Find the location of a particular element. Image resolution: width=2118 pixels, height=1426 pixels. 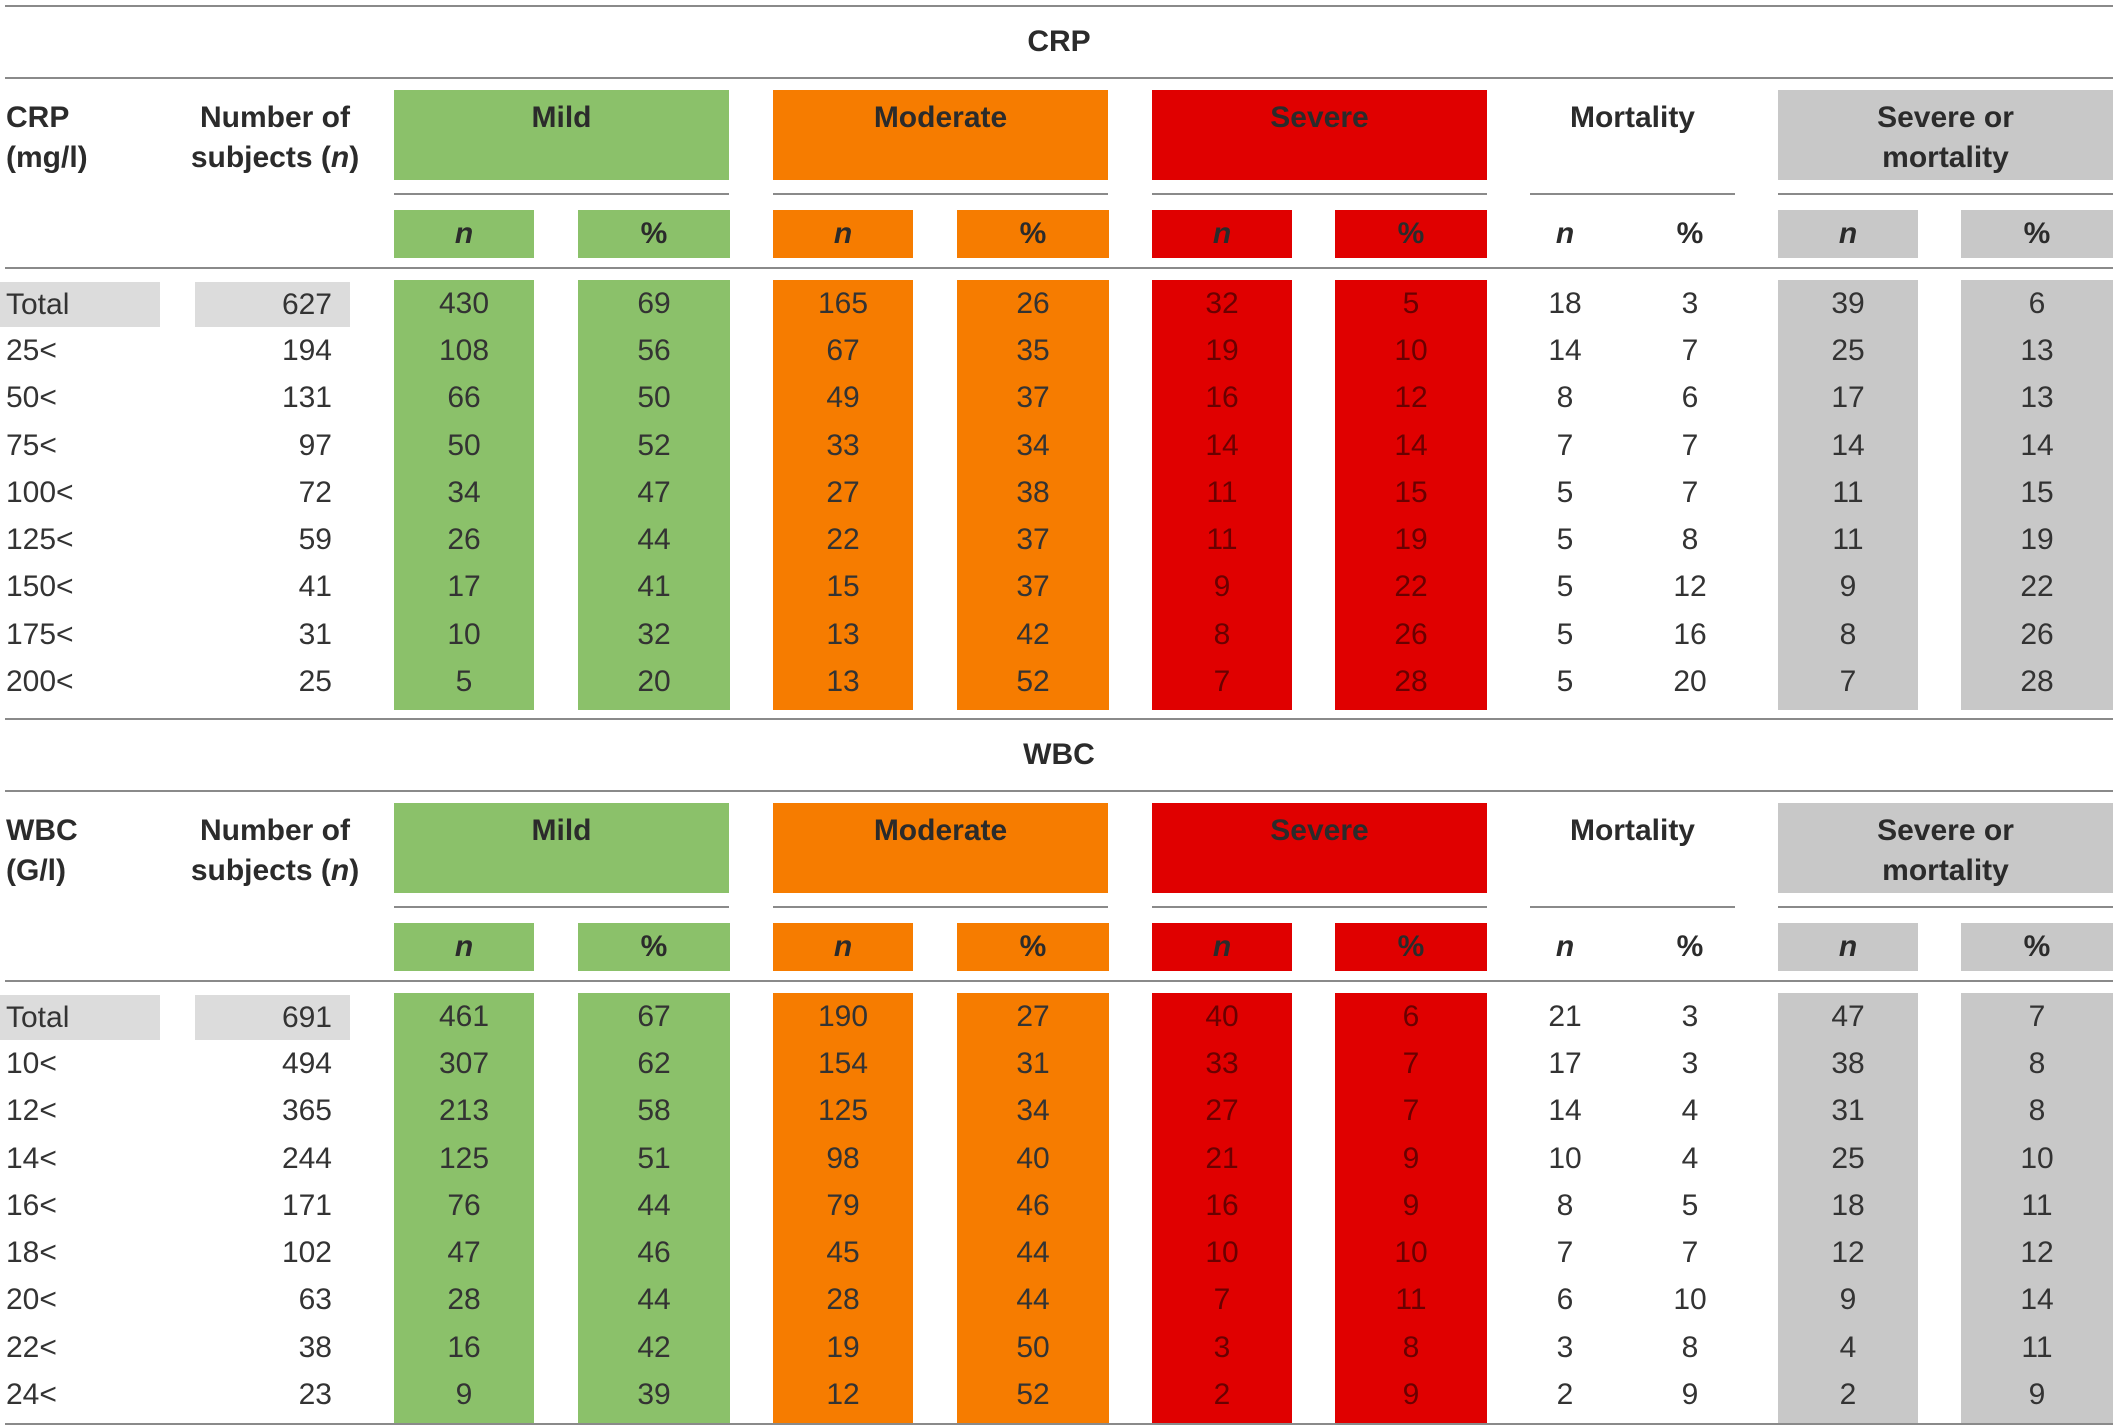

subjects-count: 41 is located at coordinates (315, 587).